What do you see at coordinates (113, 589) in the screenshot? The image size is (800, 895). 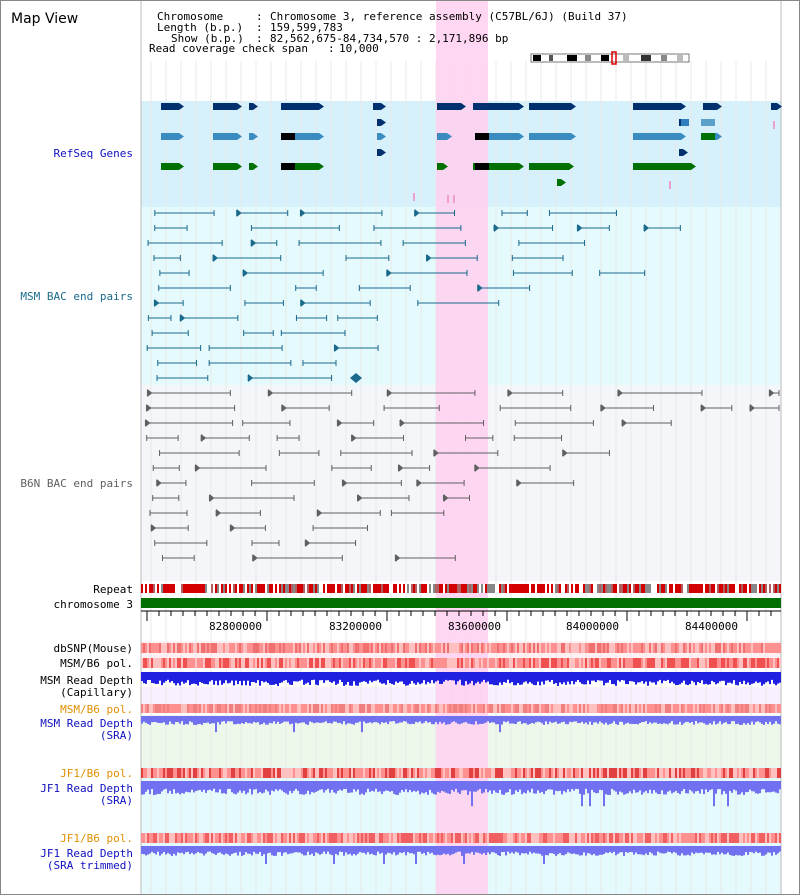 I see `track-label-repeat: Repeat` at bounding box center [113, 589].